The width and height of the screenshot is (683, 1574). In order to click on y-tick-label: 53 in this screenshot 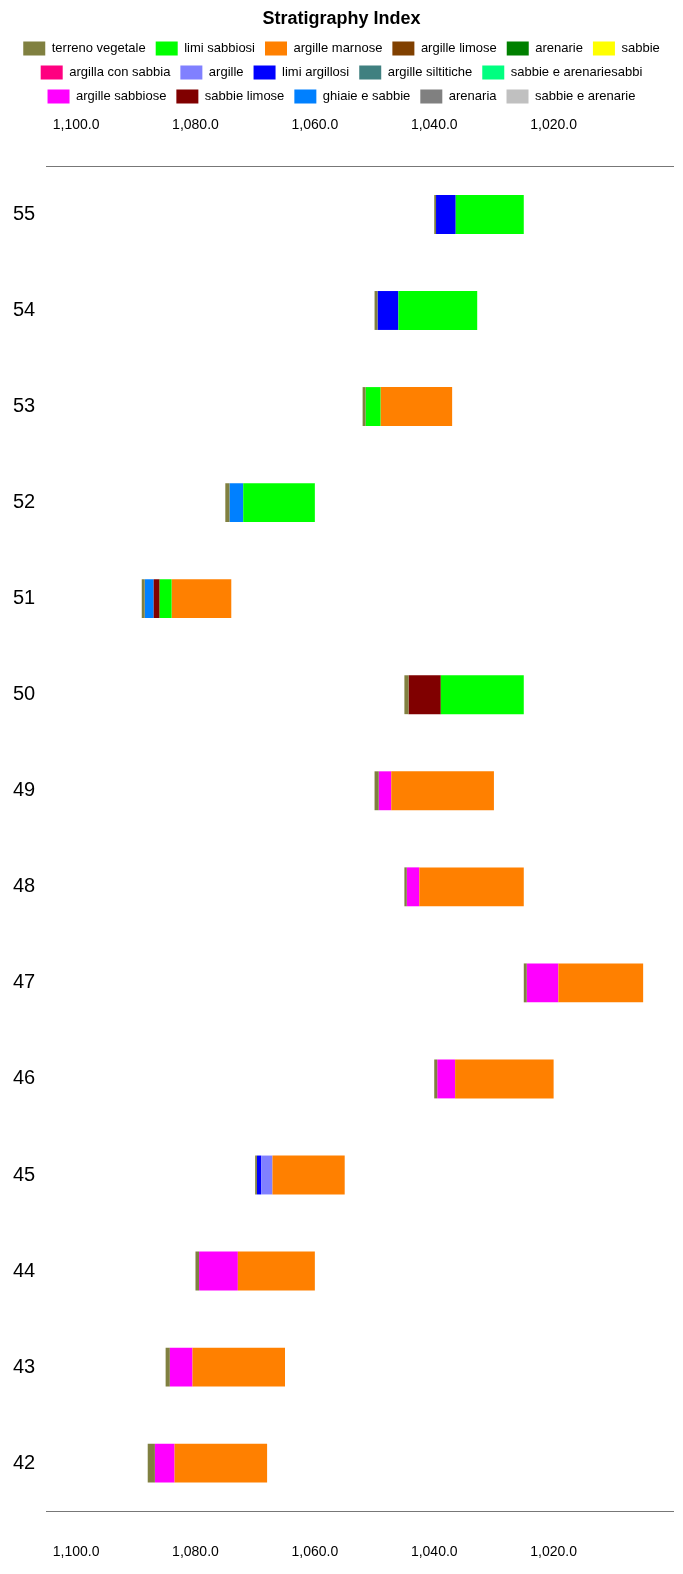, I will do `click(24, 405)`.